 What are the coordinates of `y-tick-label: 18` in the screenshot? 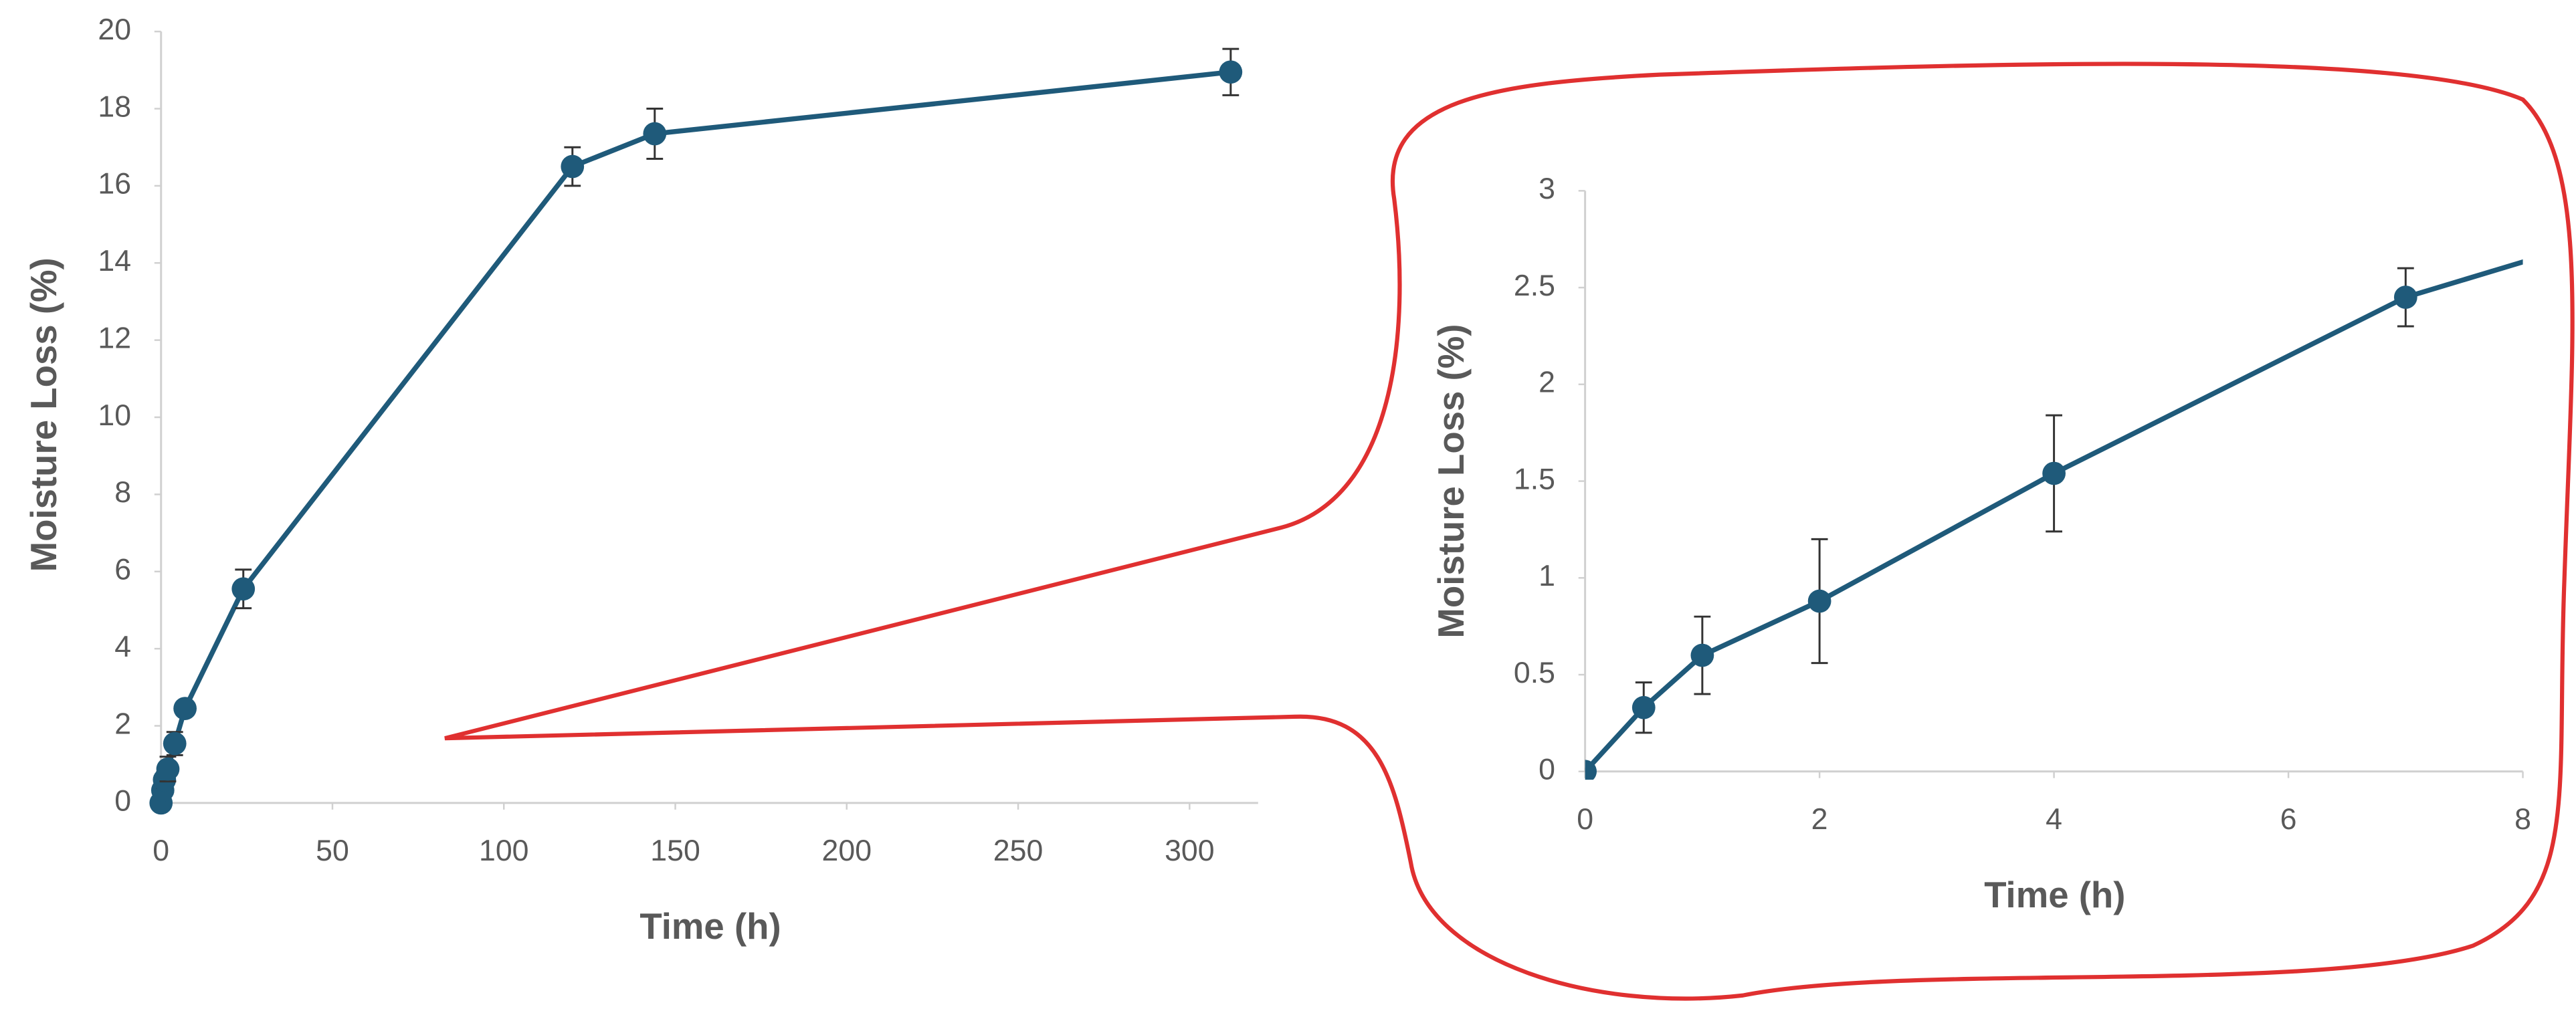 It's located at (114, 106).